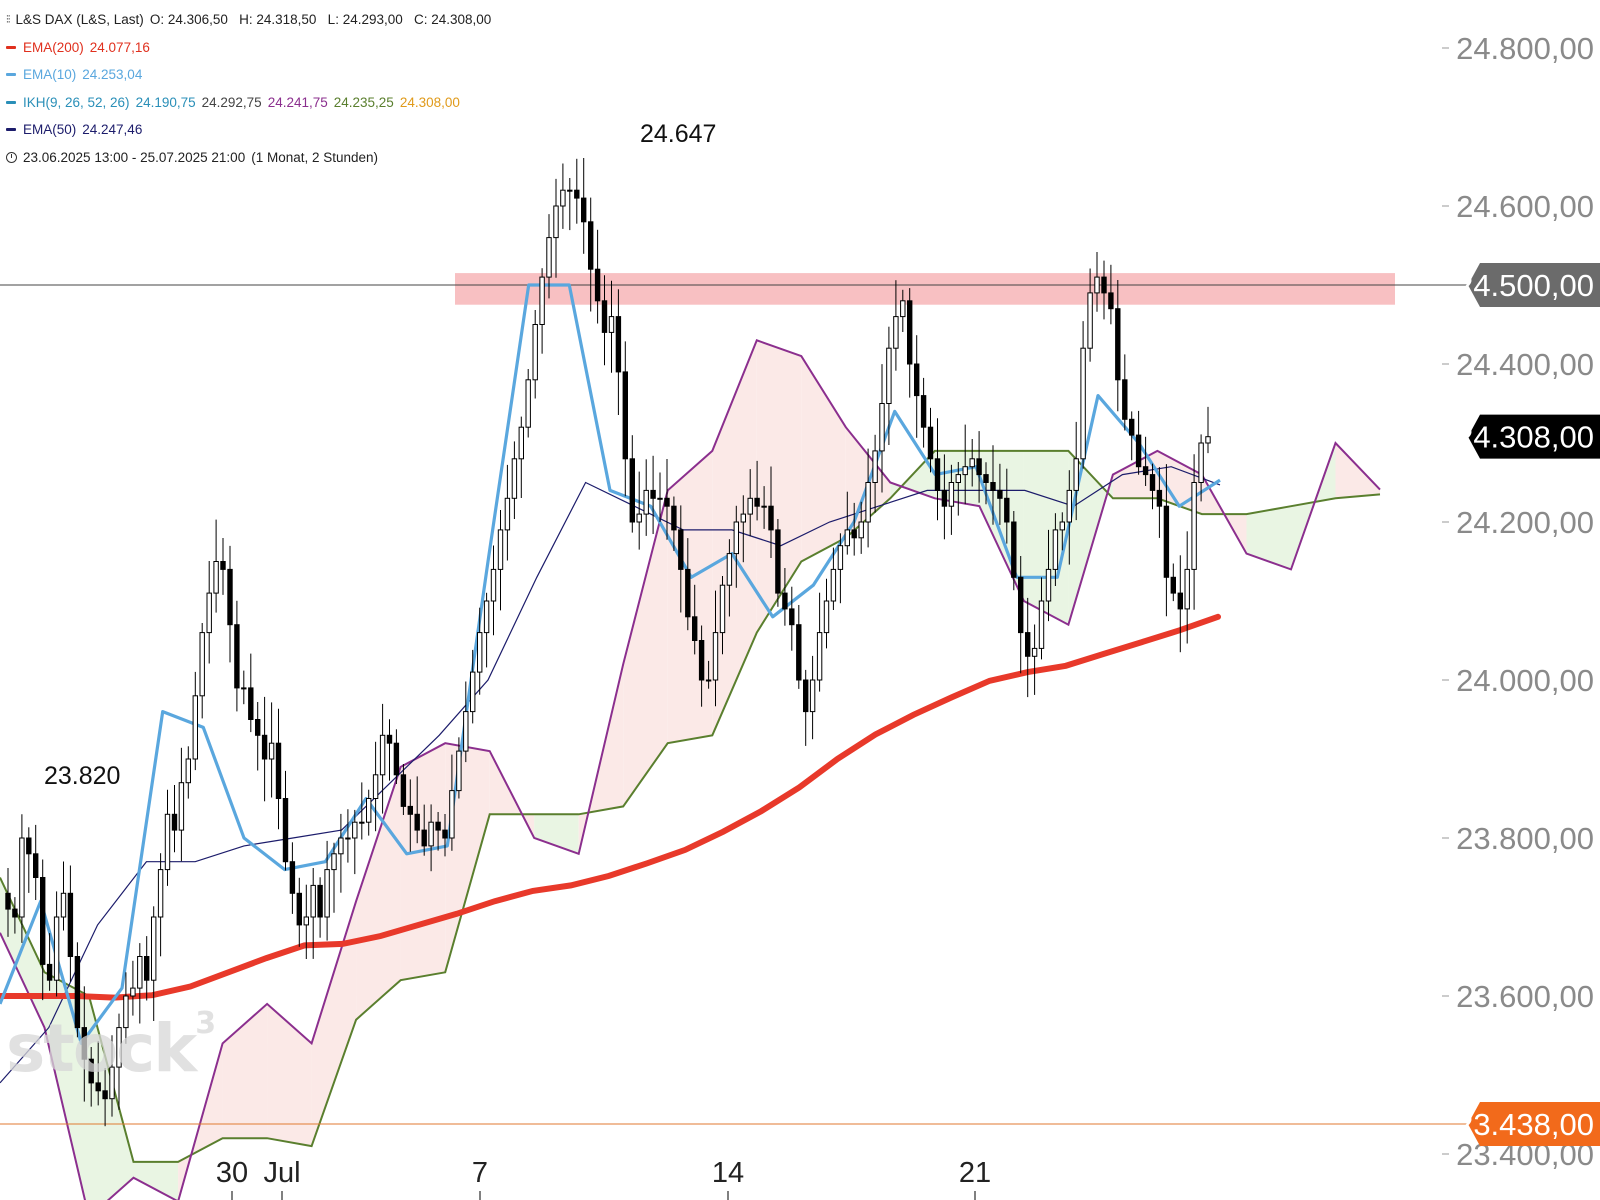  What do you see at coordinates (1525, 364) in the screenshot?
I see `y-tick-label: 24.400,00` at bounding box center [1525, 364].